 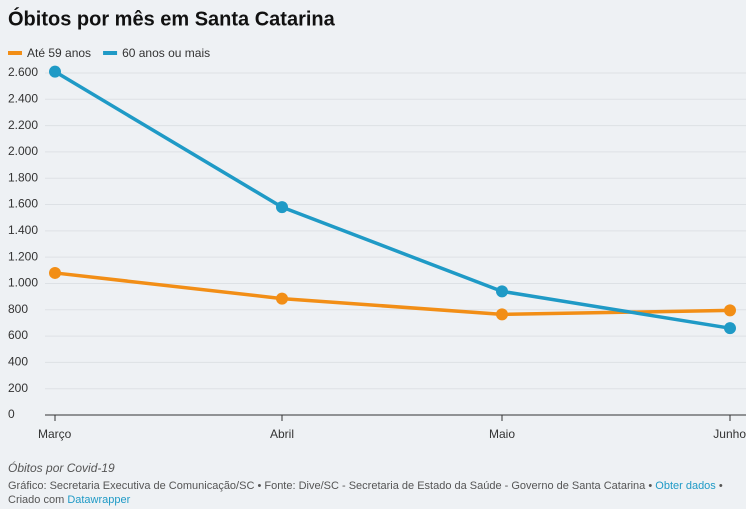 What do you see at coordinates (166, 53) in the screenshot?
I see `legend-label: 60 anos ou mais` at bounding box center [166, 53].